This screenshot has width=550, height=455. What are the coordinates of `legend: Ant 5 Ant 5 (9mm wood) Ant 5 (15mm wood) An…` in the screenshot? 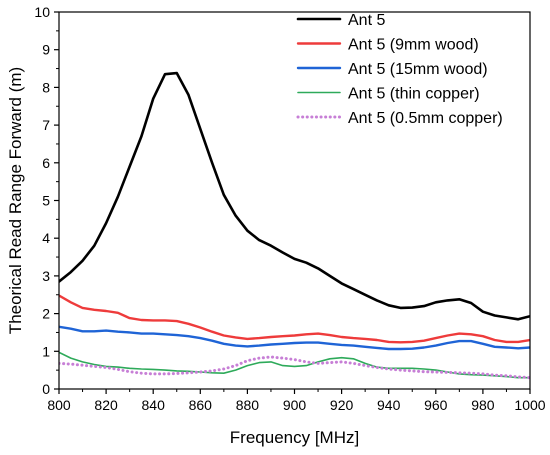 It's located at (399, 69).